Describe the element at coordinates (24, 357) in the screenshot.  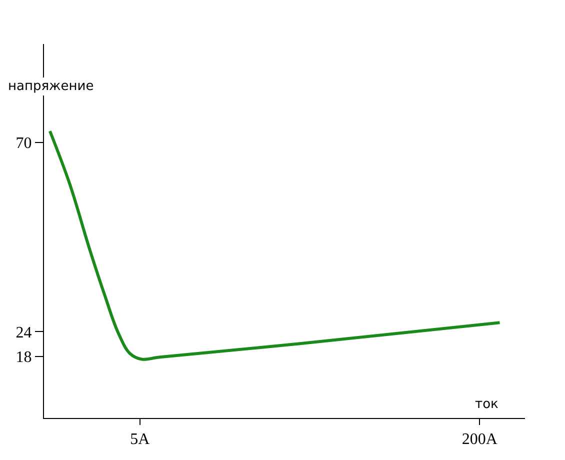
I see `y-tick-label: 18` at that location.